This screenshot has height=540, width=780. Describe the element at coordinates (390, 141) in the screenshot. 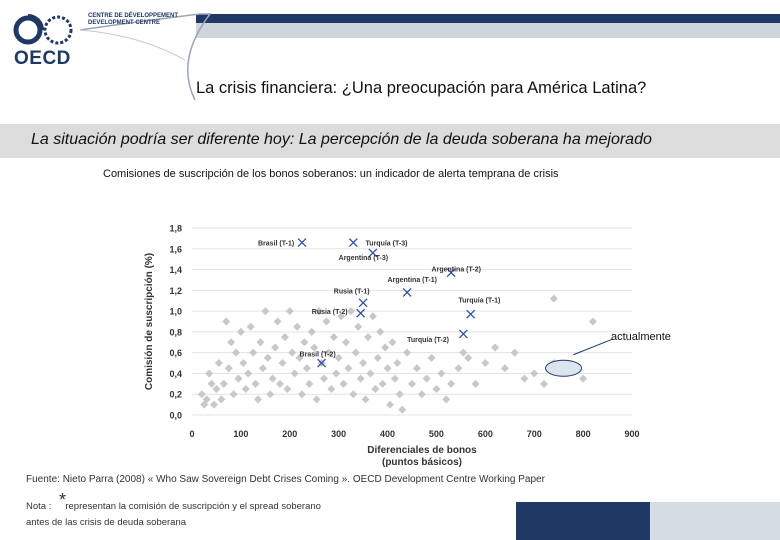

I see `subtitle-band` at that location.